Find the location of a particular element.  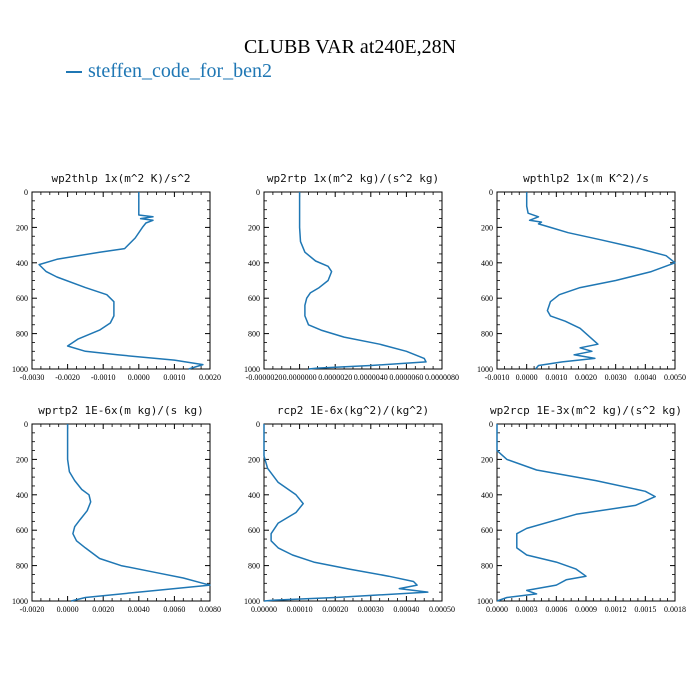

x-tick-label: 0.0080 is located at coordinates (210, 609).